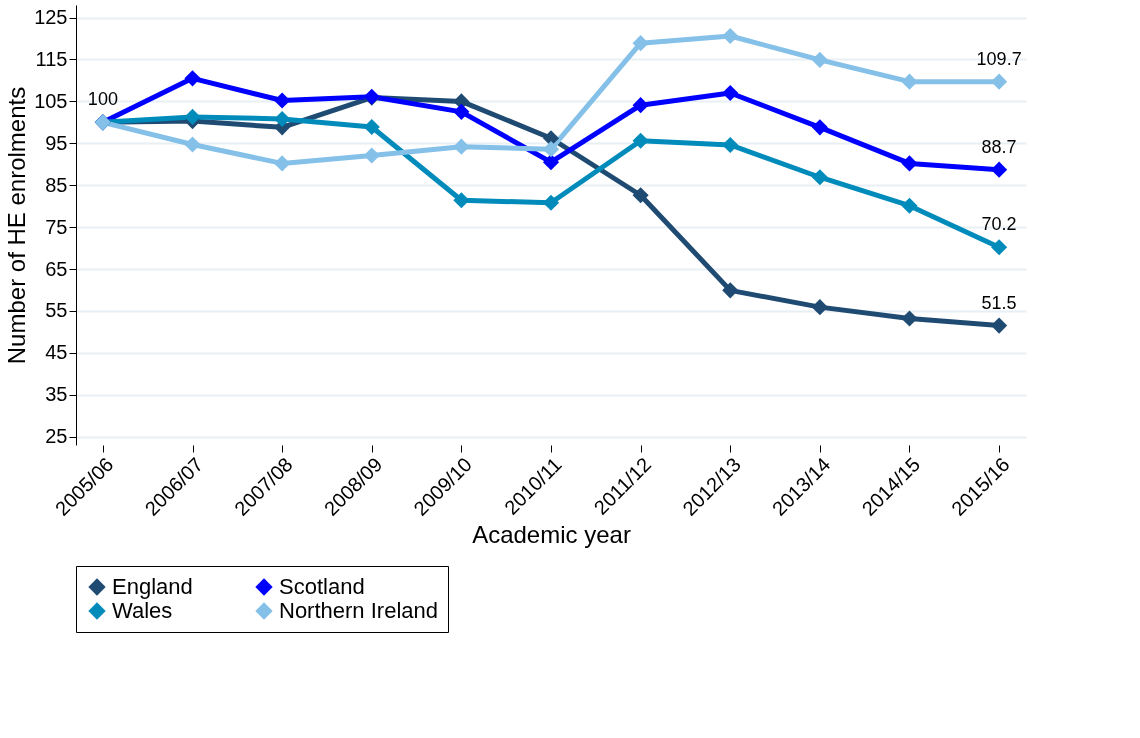 The width and height of the screenshot is (1140, 738). Describe the element at coordinates (551, 534) in the screenshot. I see `x-axis-title: Academic year` at that location.